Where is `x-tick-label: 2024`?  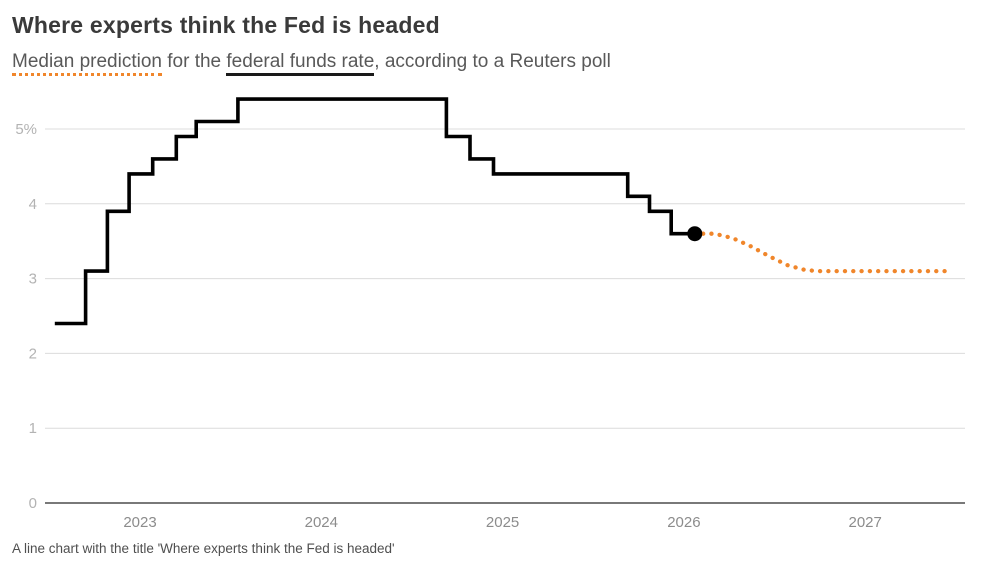
x-tick-label: 2024 is located at coordinates (321, 522).